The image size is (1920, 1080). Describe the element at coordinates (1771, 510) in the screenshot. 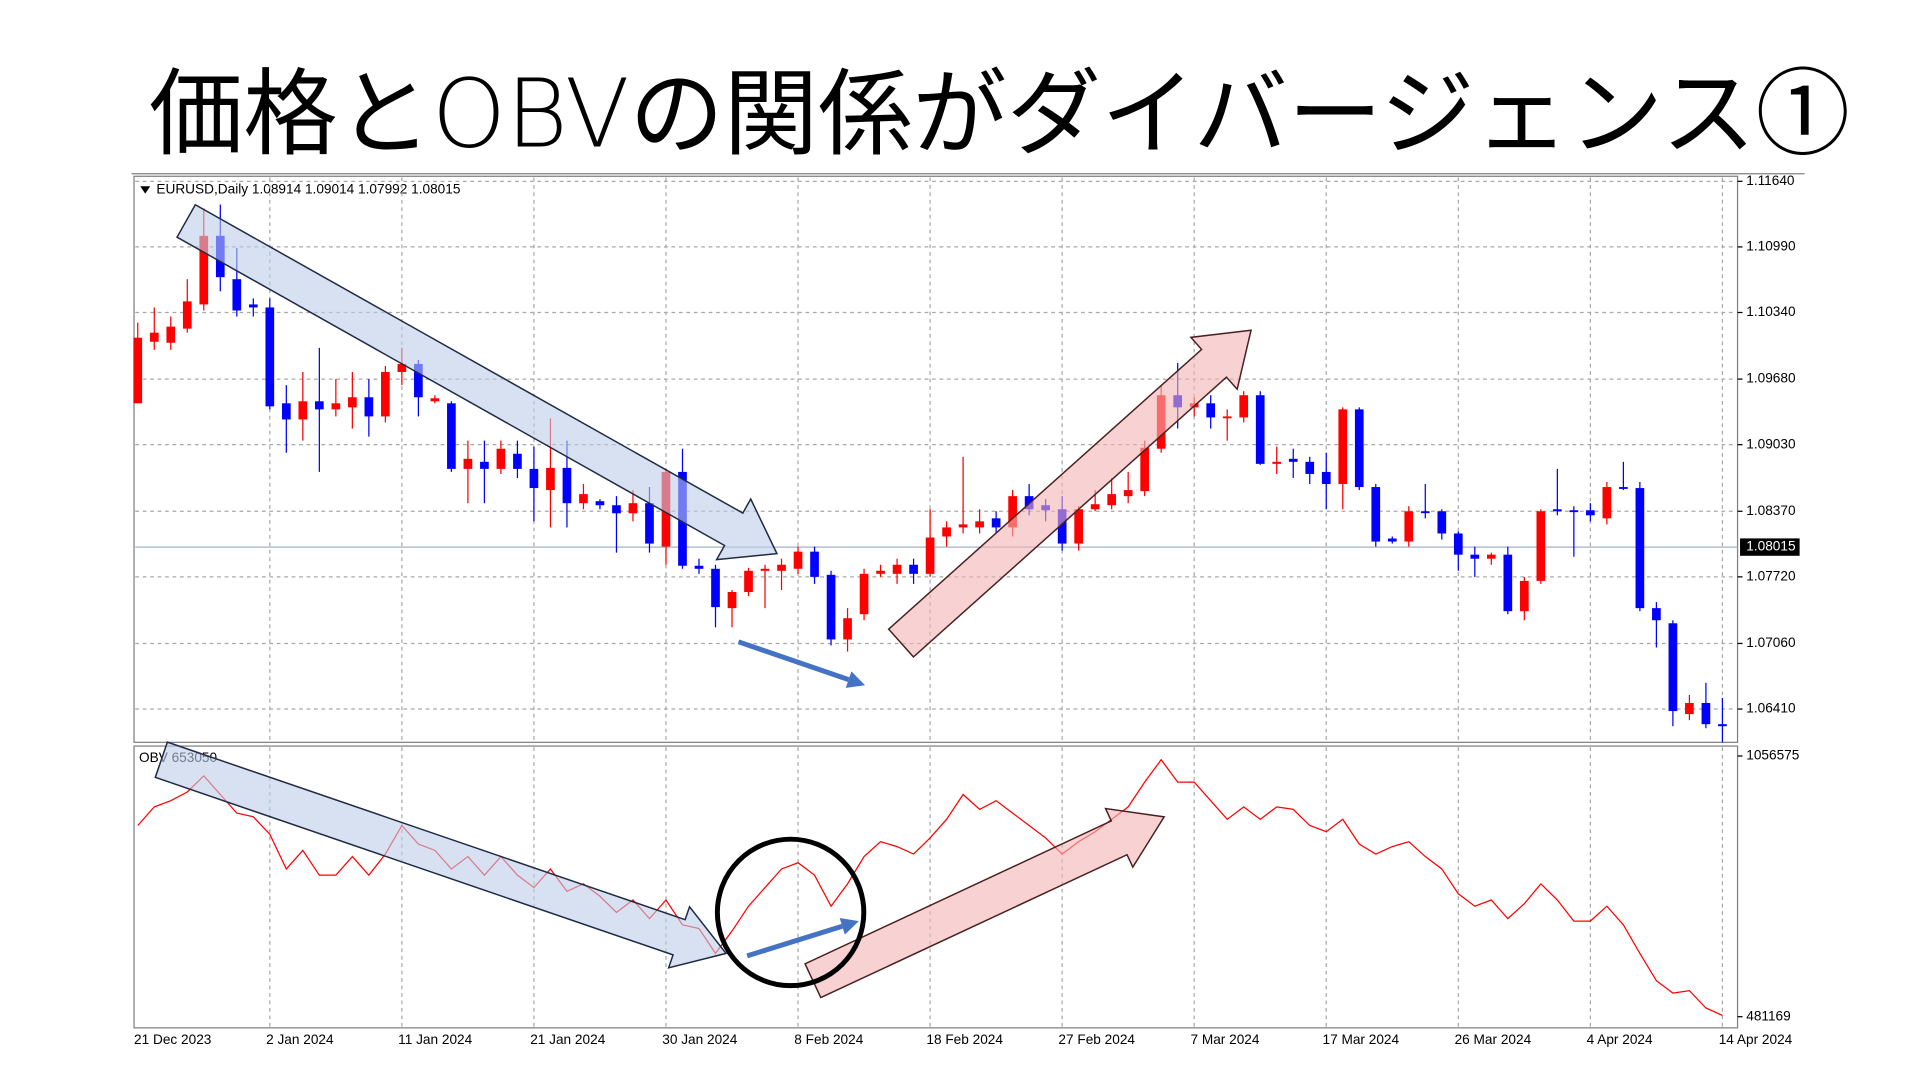

I see `y-tick-label: 1.08370` at that location.